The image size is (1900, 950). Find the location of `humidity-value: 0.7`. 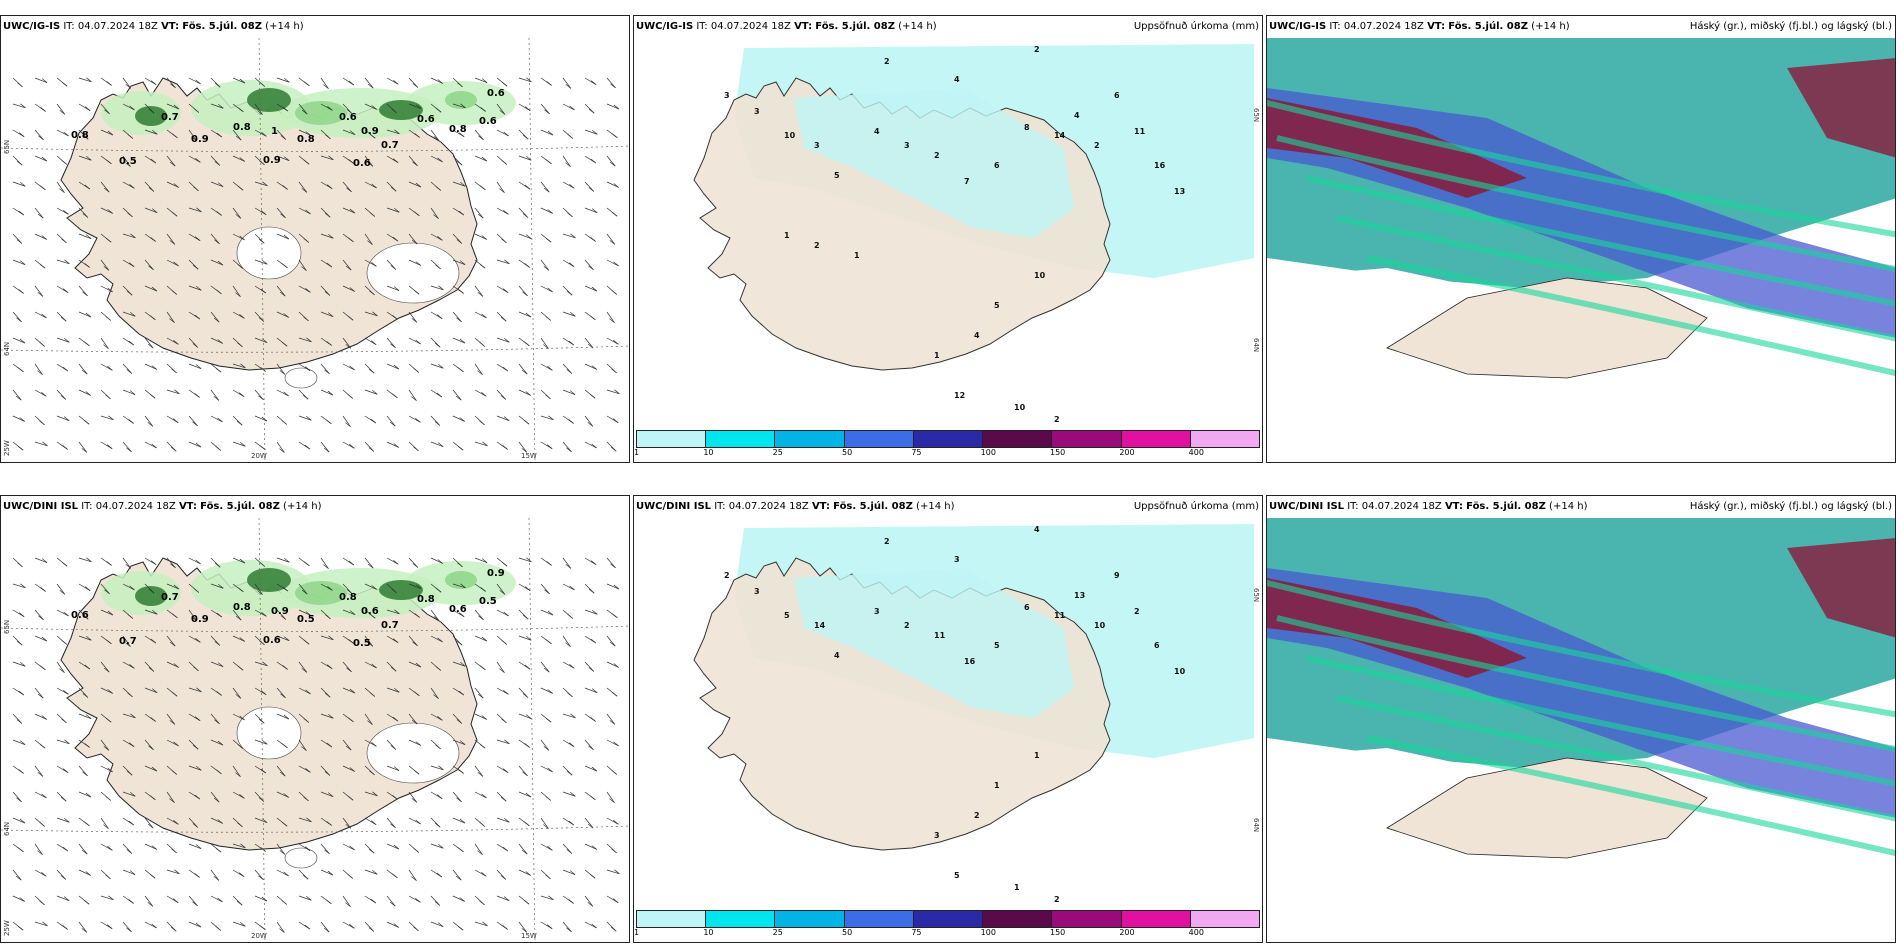

humidity-value: 0.7 is located at coordinates (128, 641).